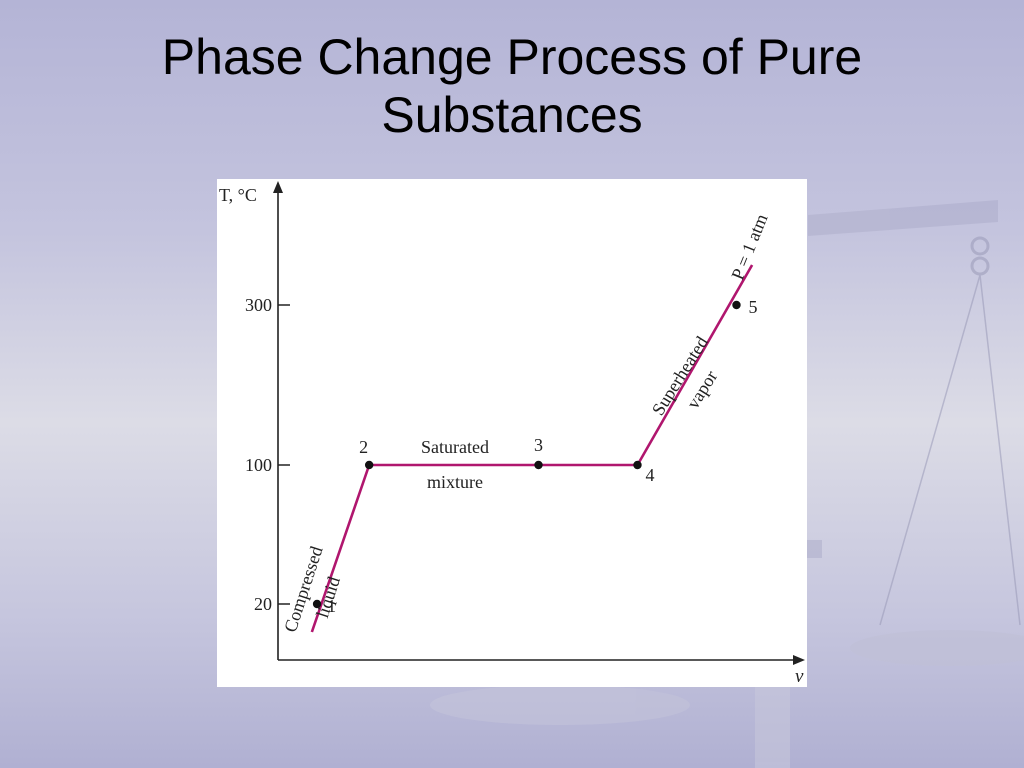 The width and height of the screenshot is (1024, 768). Describe the element at coordinates (263, 604) in the screenshot. I see `y-tick-label: 20` at that location.